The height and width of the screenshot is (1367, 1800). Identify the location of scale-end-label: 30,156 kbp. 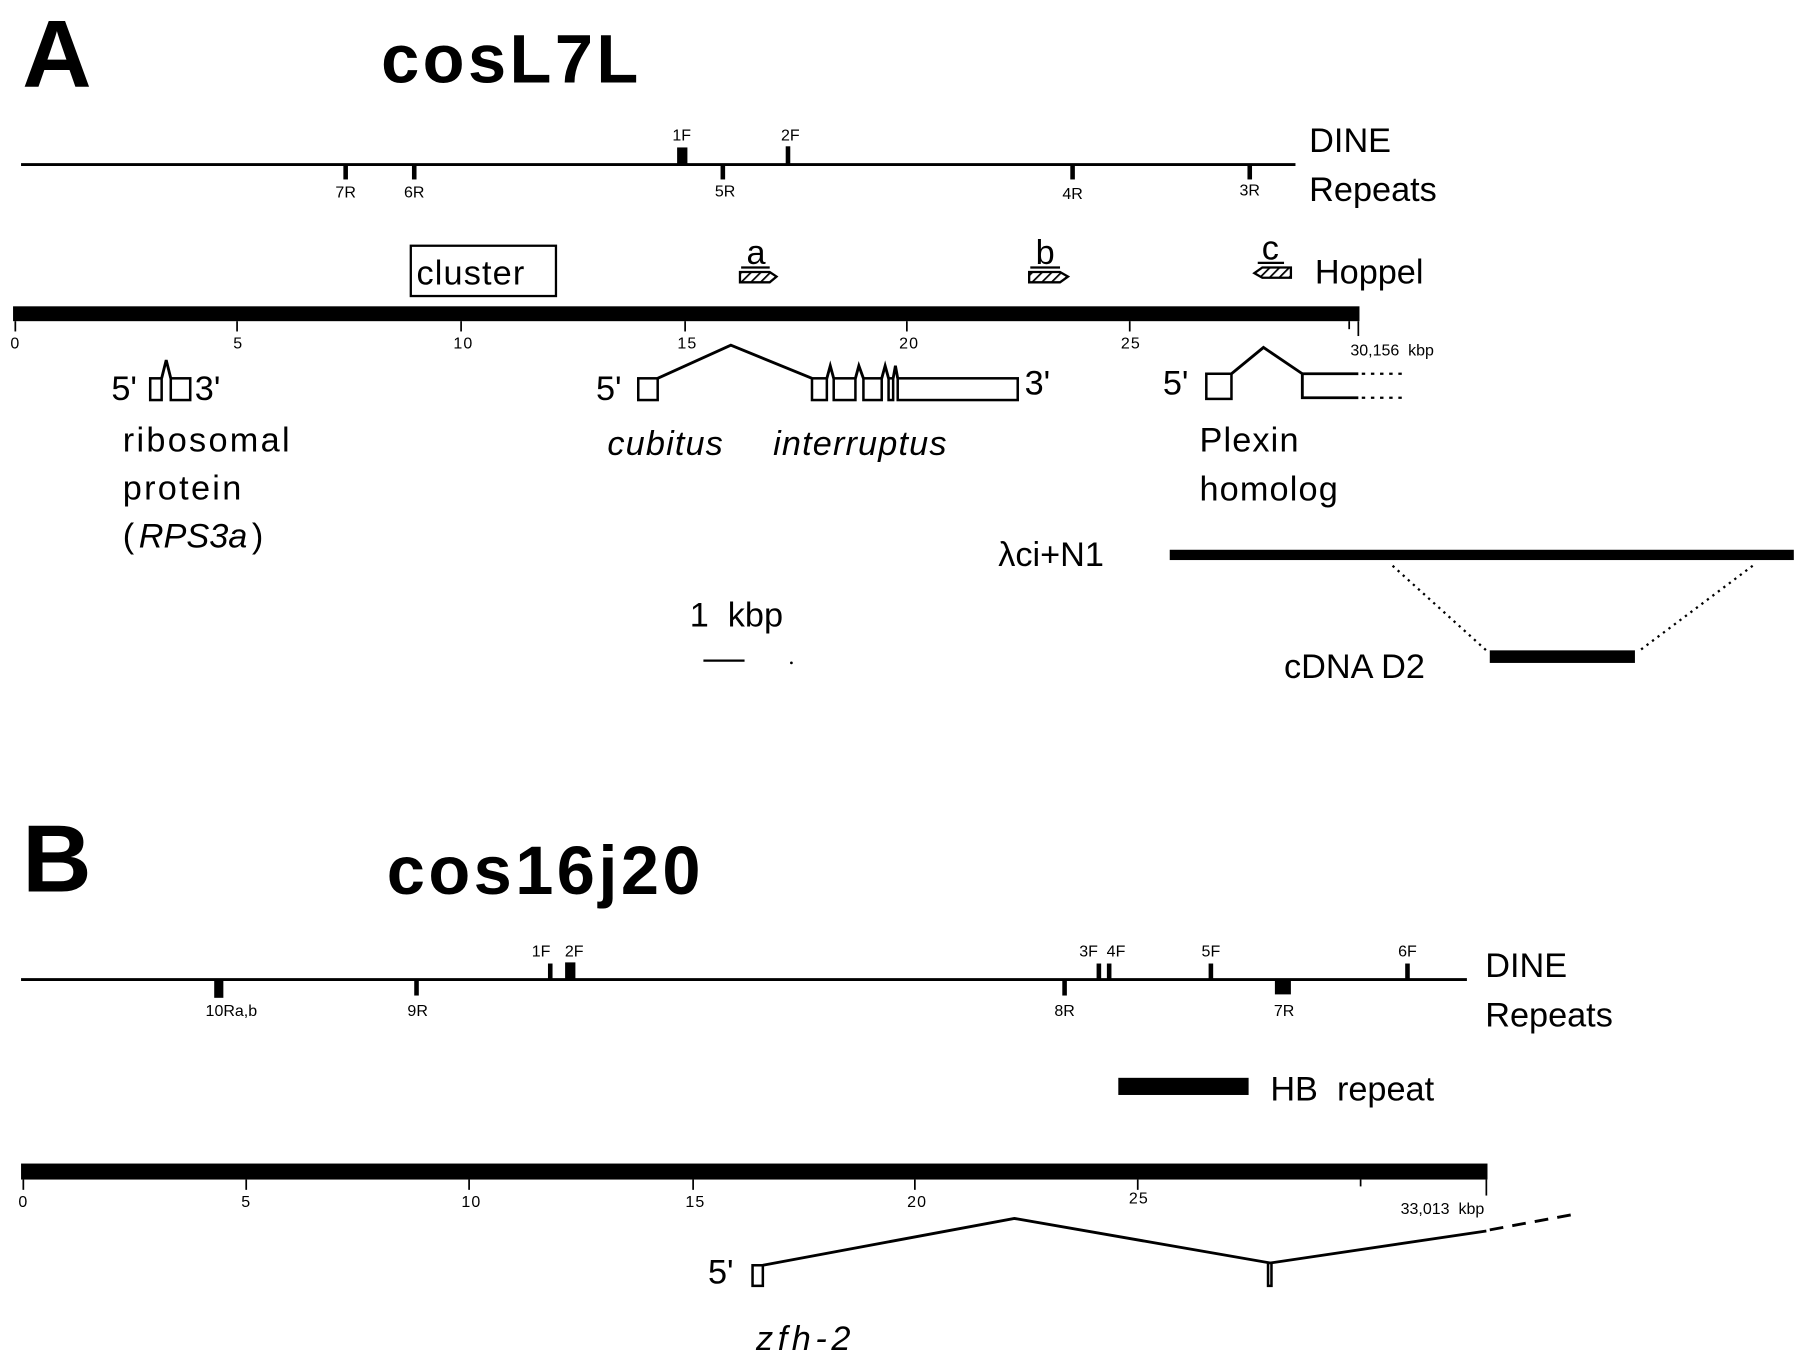
(1392, 350).